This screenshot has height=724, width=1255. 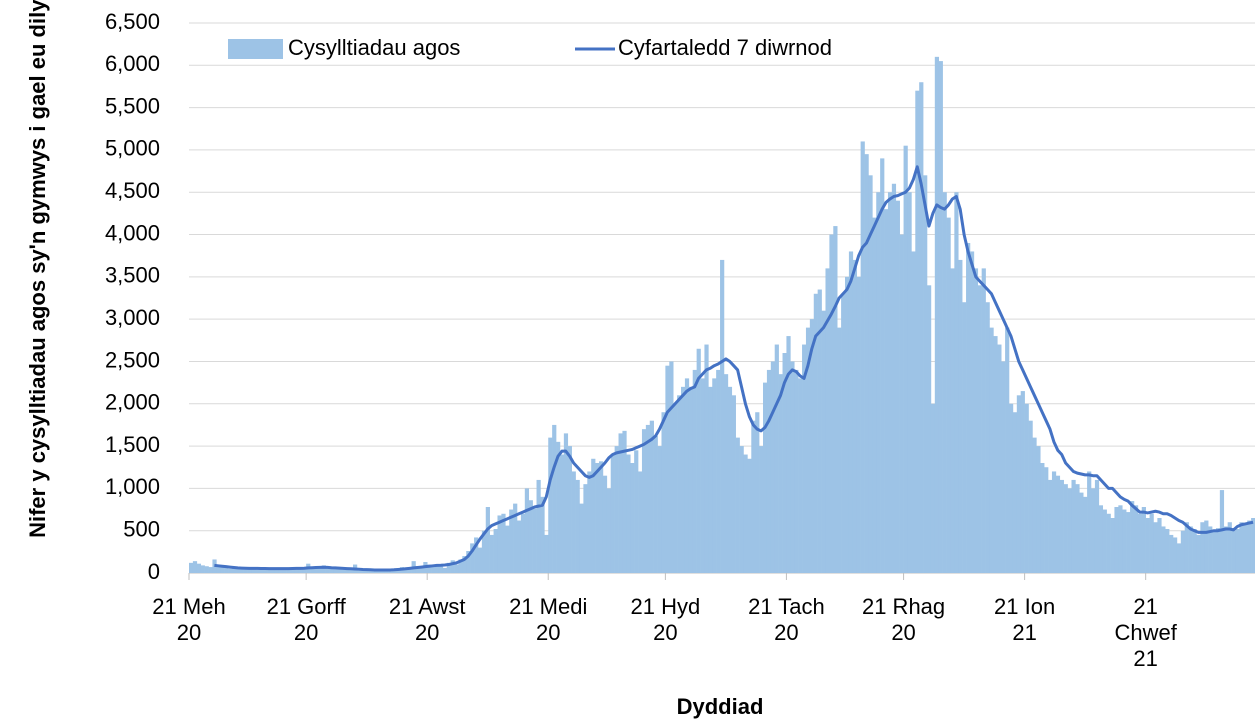 I want to click on legend-swatch, so click(x=255, y=49).